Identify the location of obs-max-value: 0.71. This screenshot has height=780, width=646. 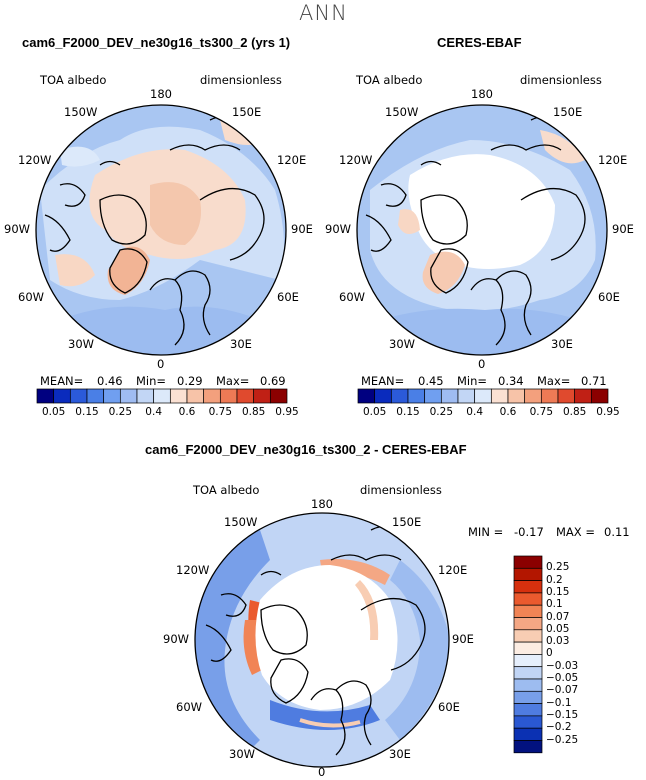
(594, 381).